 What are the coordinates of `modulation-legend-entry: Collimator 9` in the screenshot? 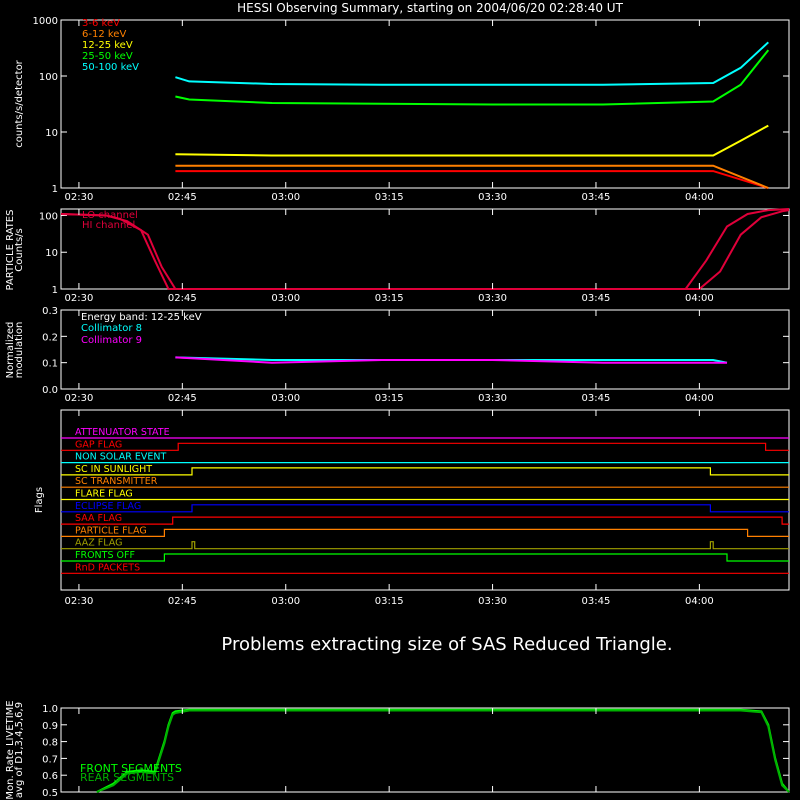 It's located at (111, 340).